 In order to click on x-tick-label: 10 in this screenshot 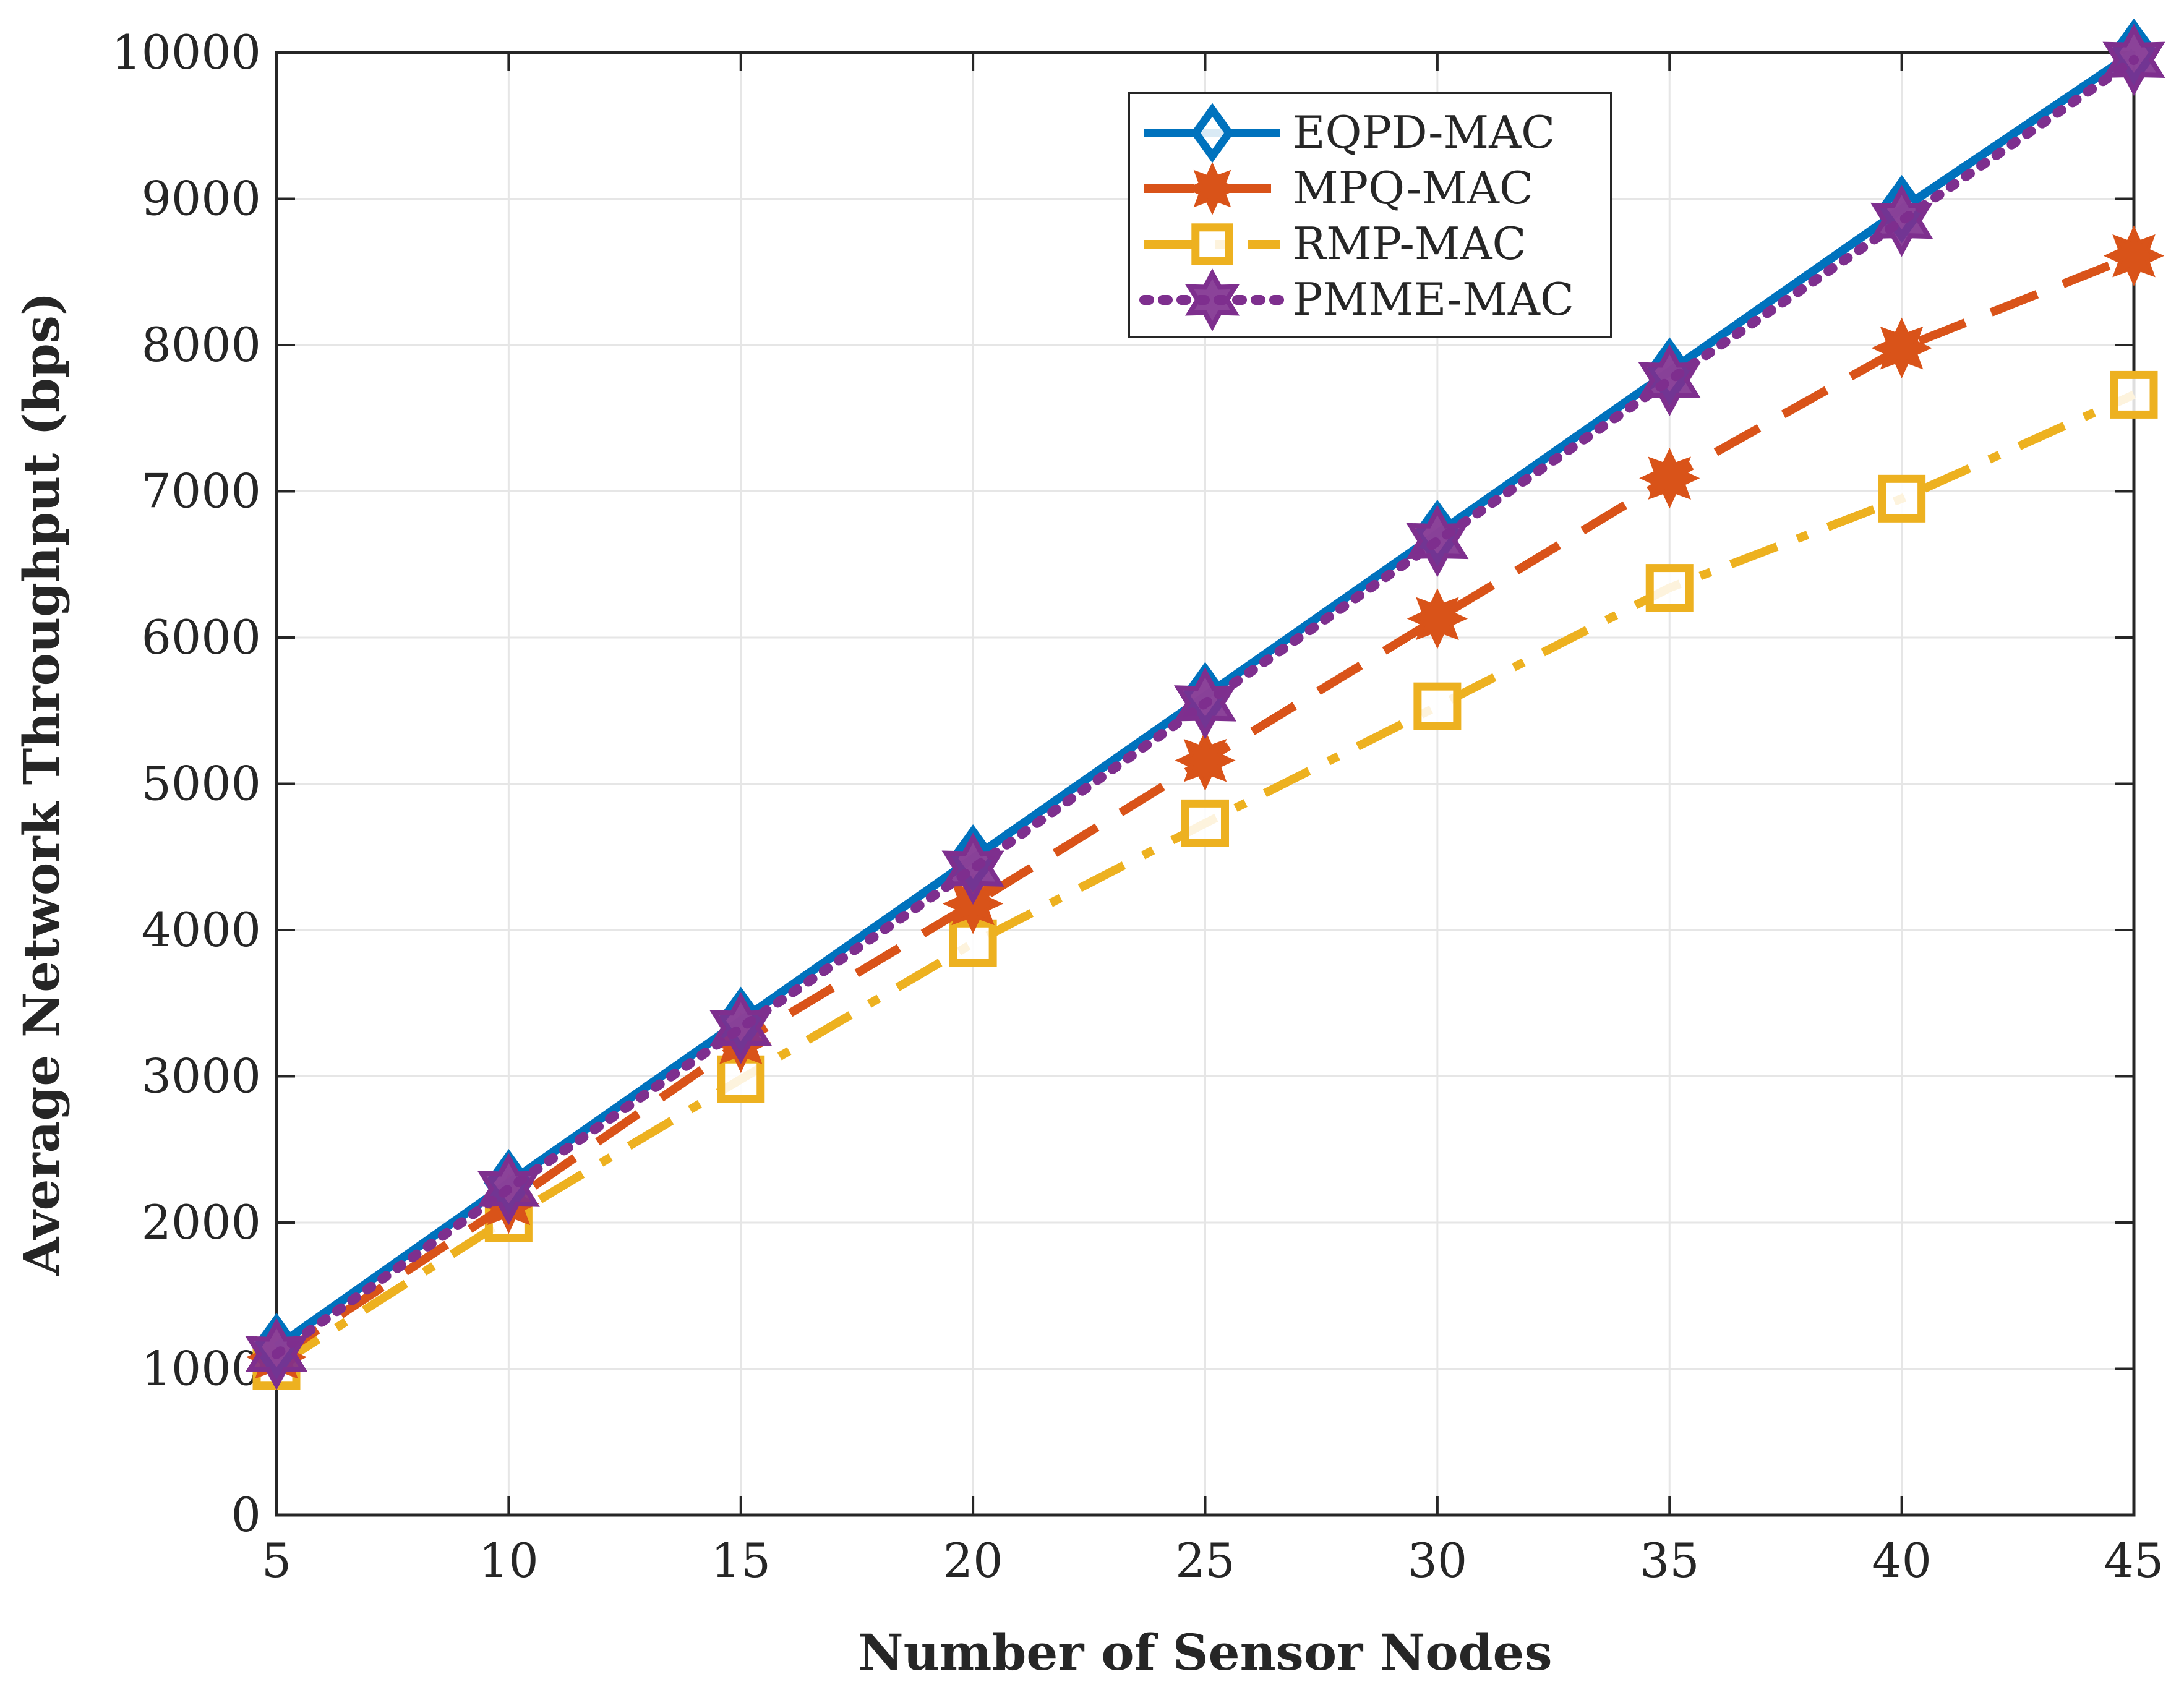, I will do `click(509, 1560)`.